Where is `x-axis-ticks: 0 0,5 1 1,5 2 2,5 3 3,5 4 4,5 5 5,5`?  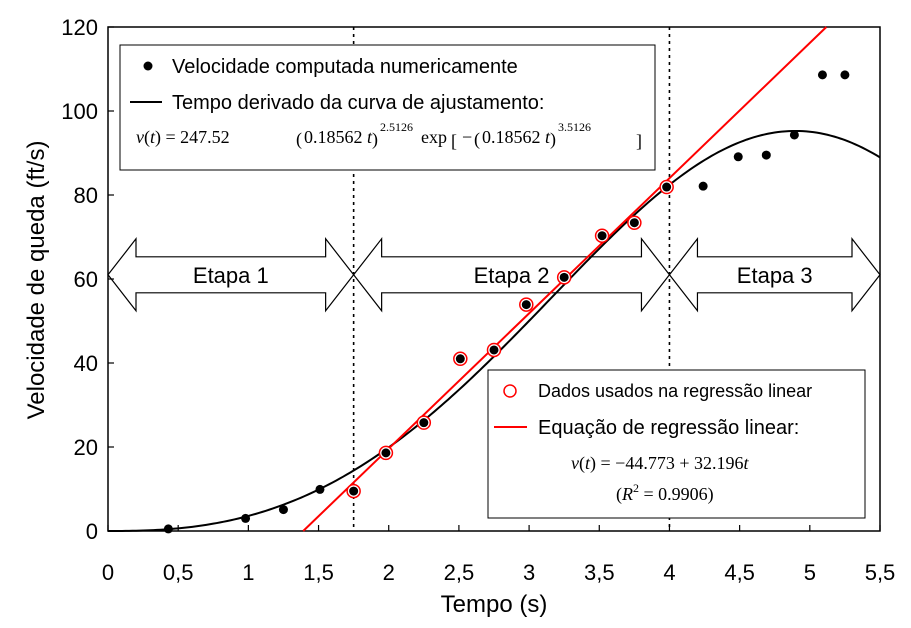
x-axis-ticks: 0 0,5 1 1,5 2 2,5 3 3,5 4 4,5 5 5,5 is located at coordinates (498, 555).